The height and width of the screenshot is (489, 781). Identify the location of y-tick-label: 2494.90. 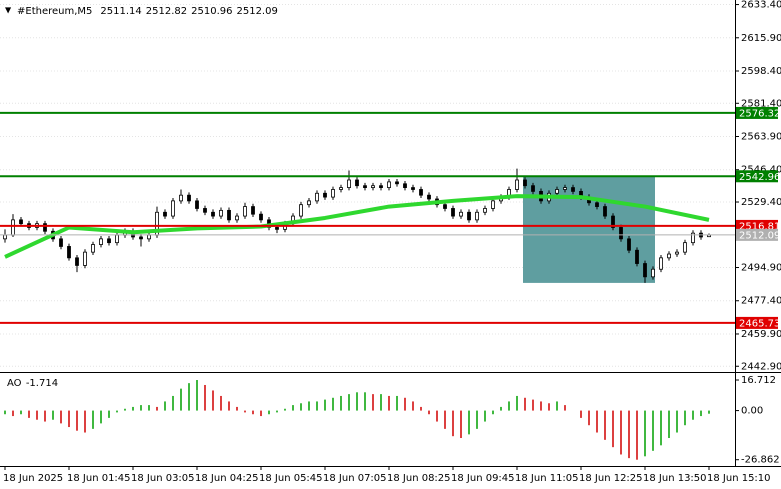
(761, 268).